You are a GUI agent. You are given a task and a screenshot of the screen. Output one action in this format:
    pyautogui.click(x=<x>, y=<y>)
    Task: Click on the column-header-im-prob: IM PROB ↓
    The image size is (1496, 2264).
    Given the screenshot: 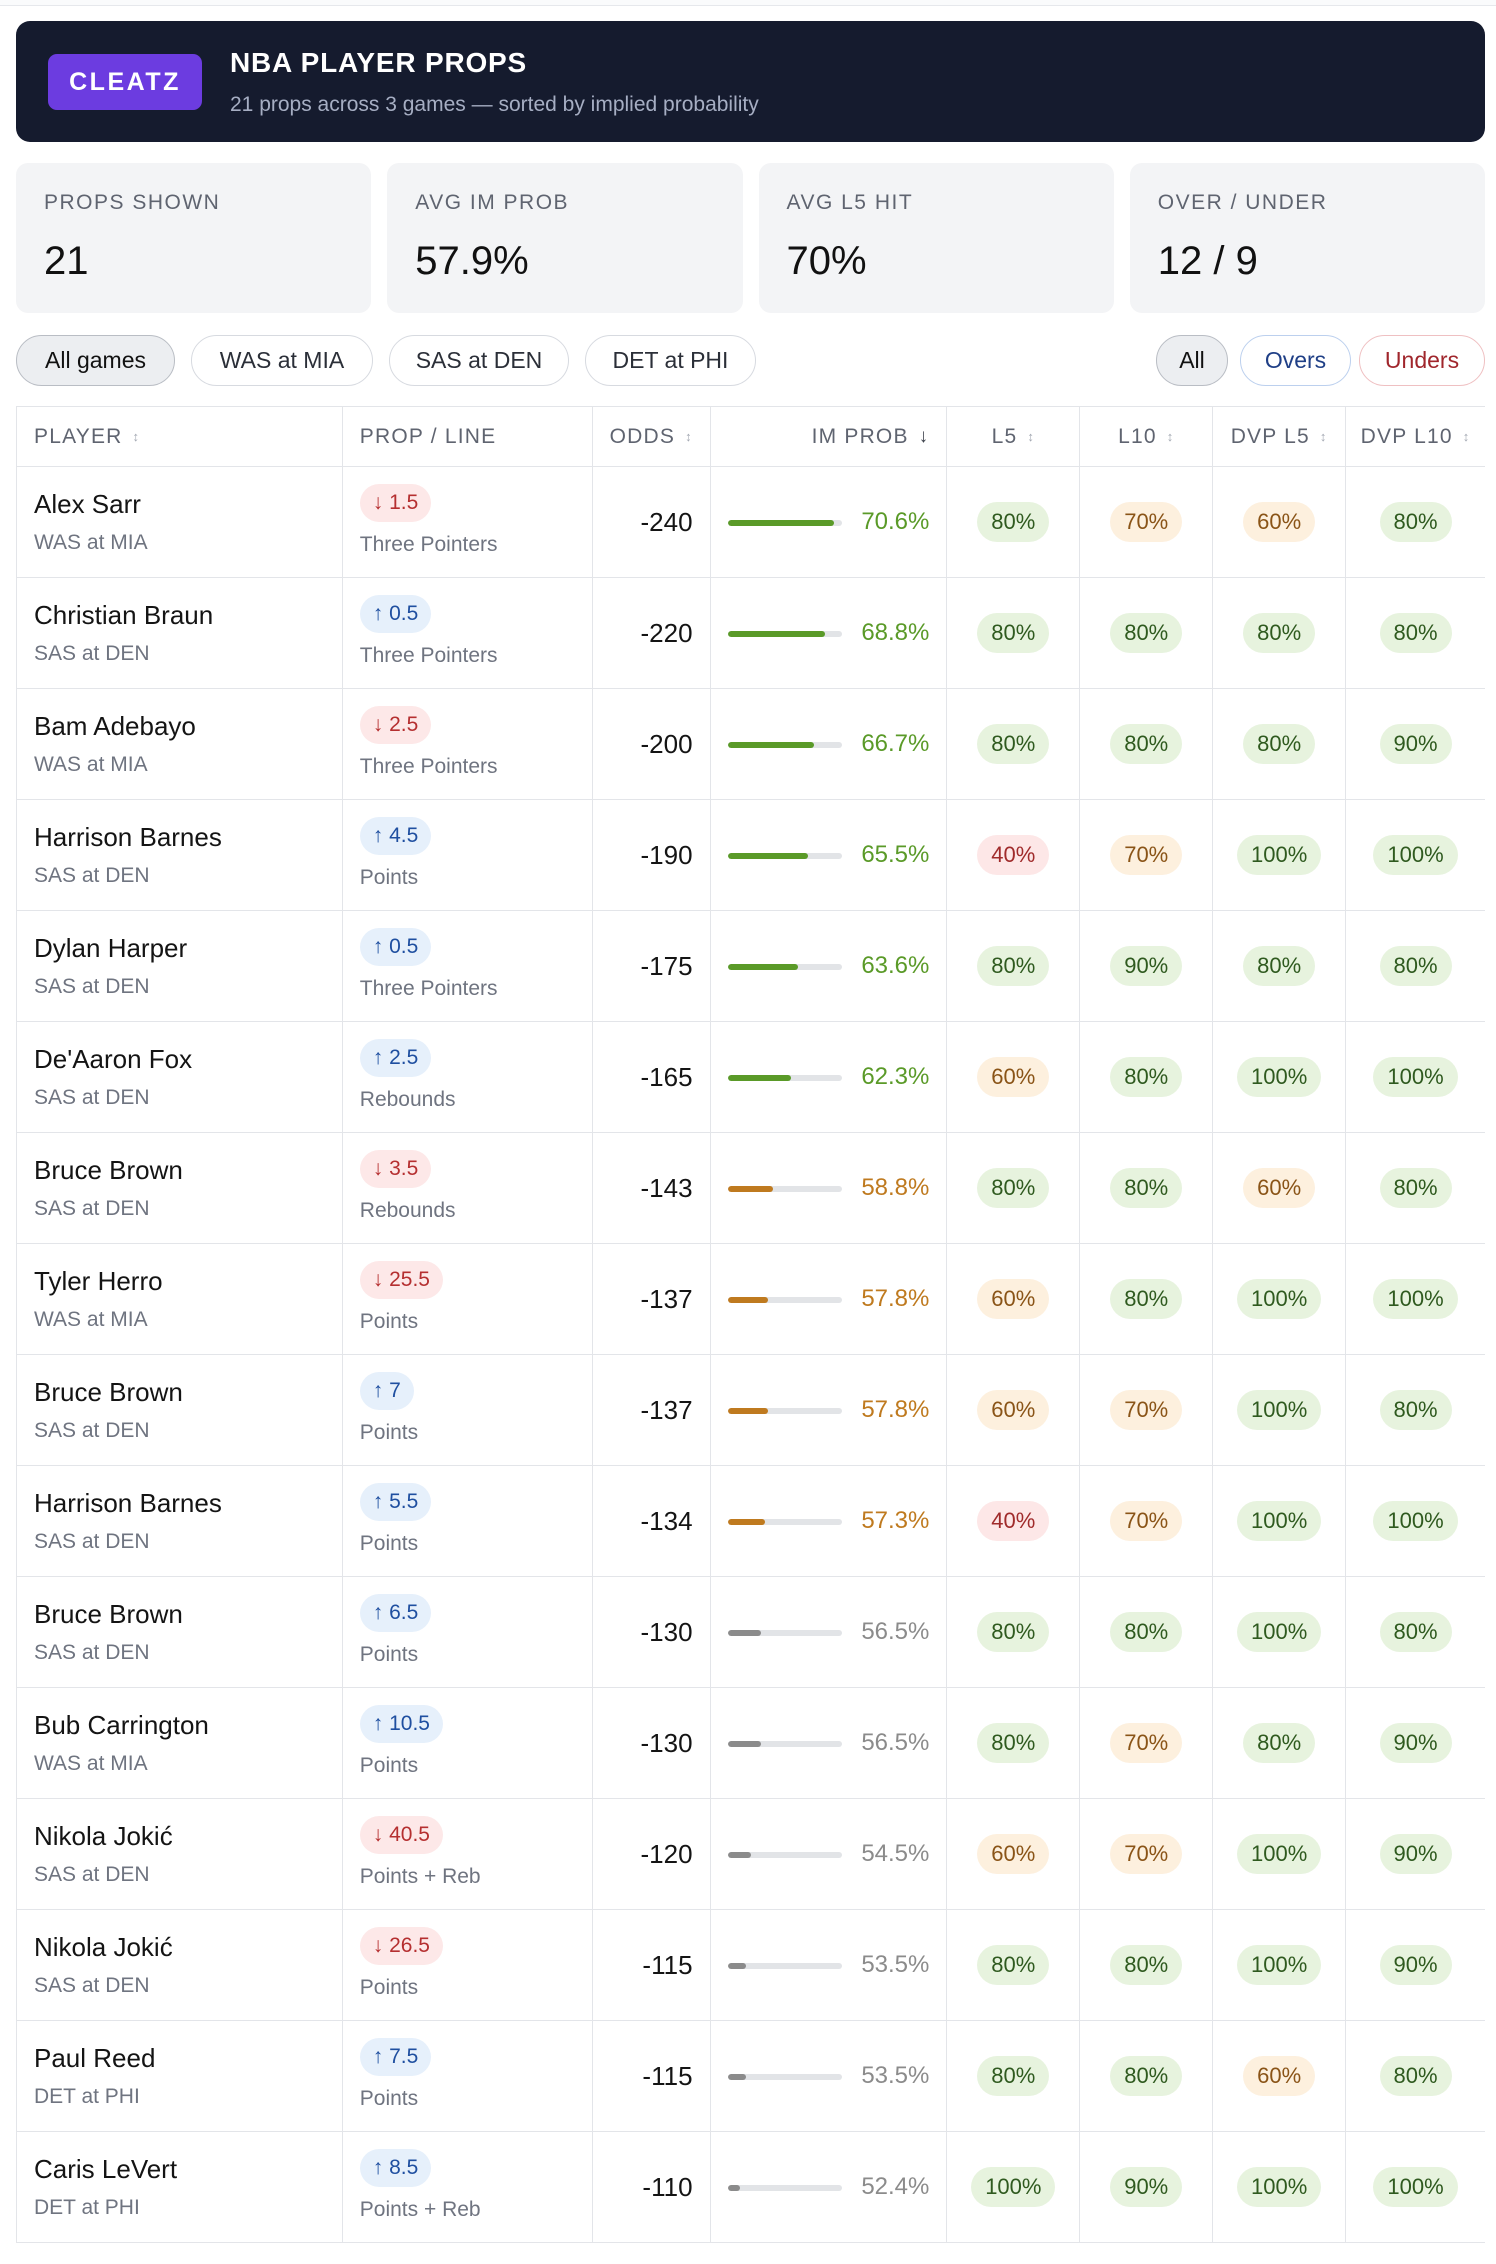 What is the action you would take?
    pyautogui.click(x=829, y=436)
    